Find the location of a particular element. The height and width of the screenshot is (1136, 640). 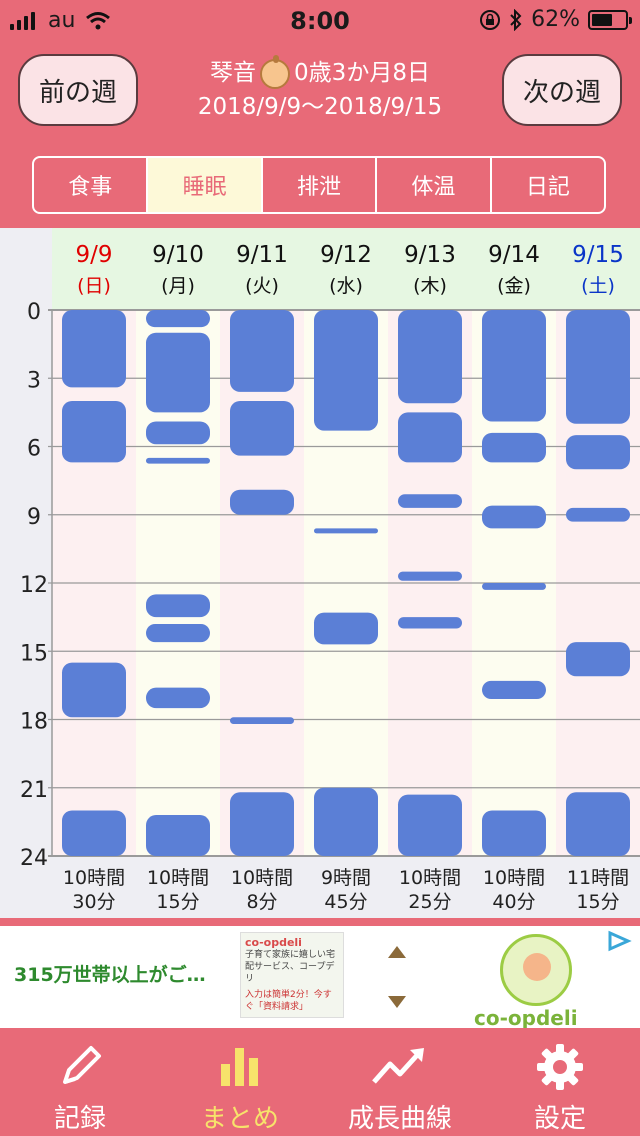

carrier-label: au is located at coordinates (62, 20).